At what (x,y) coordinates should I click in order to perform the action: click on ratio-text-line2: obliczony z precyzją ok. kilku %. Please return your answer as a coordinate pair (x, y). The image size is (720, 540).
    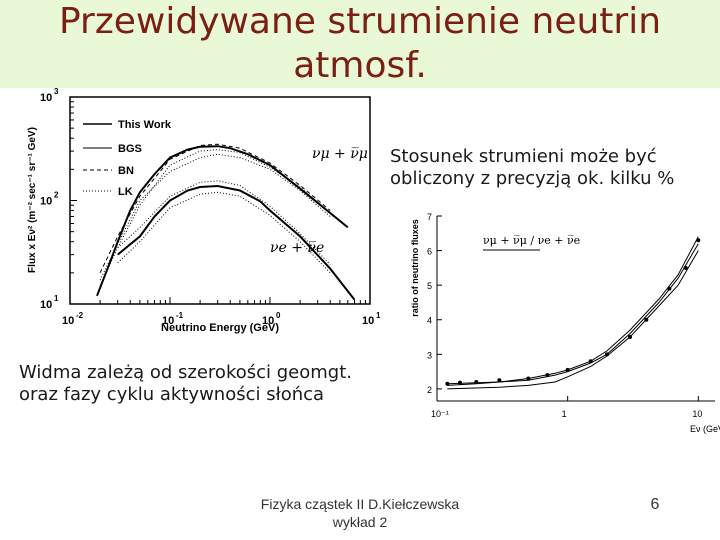
    Looking at the image, I should click on (532, 178).